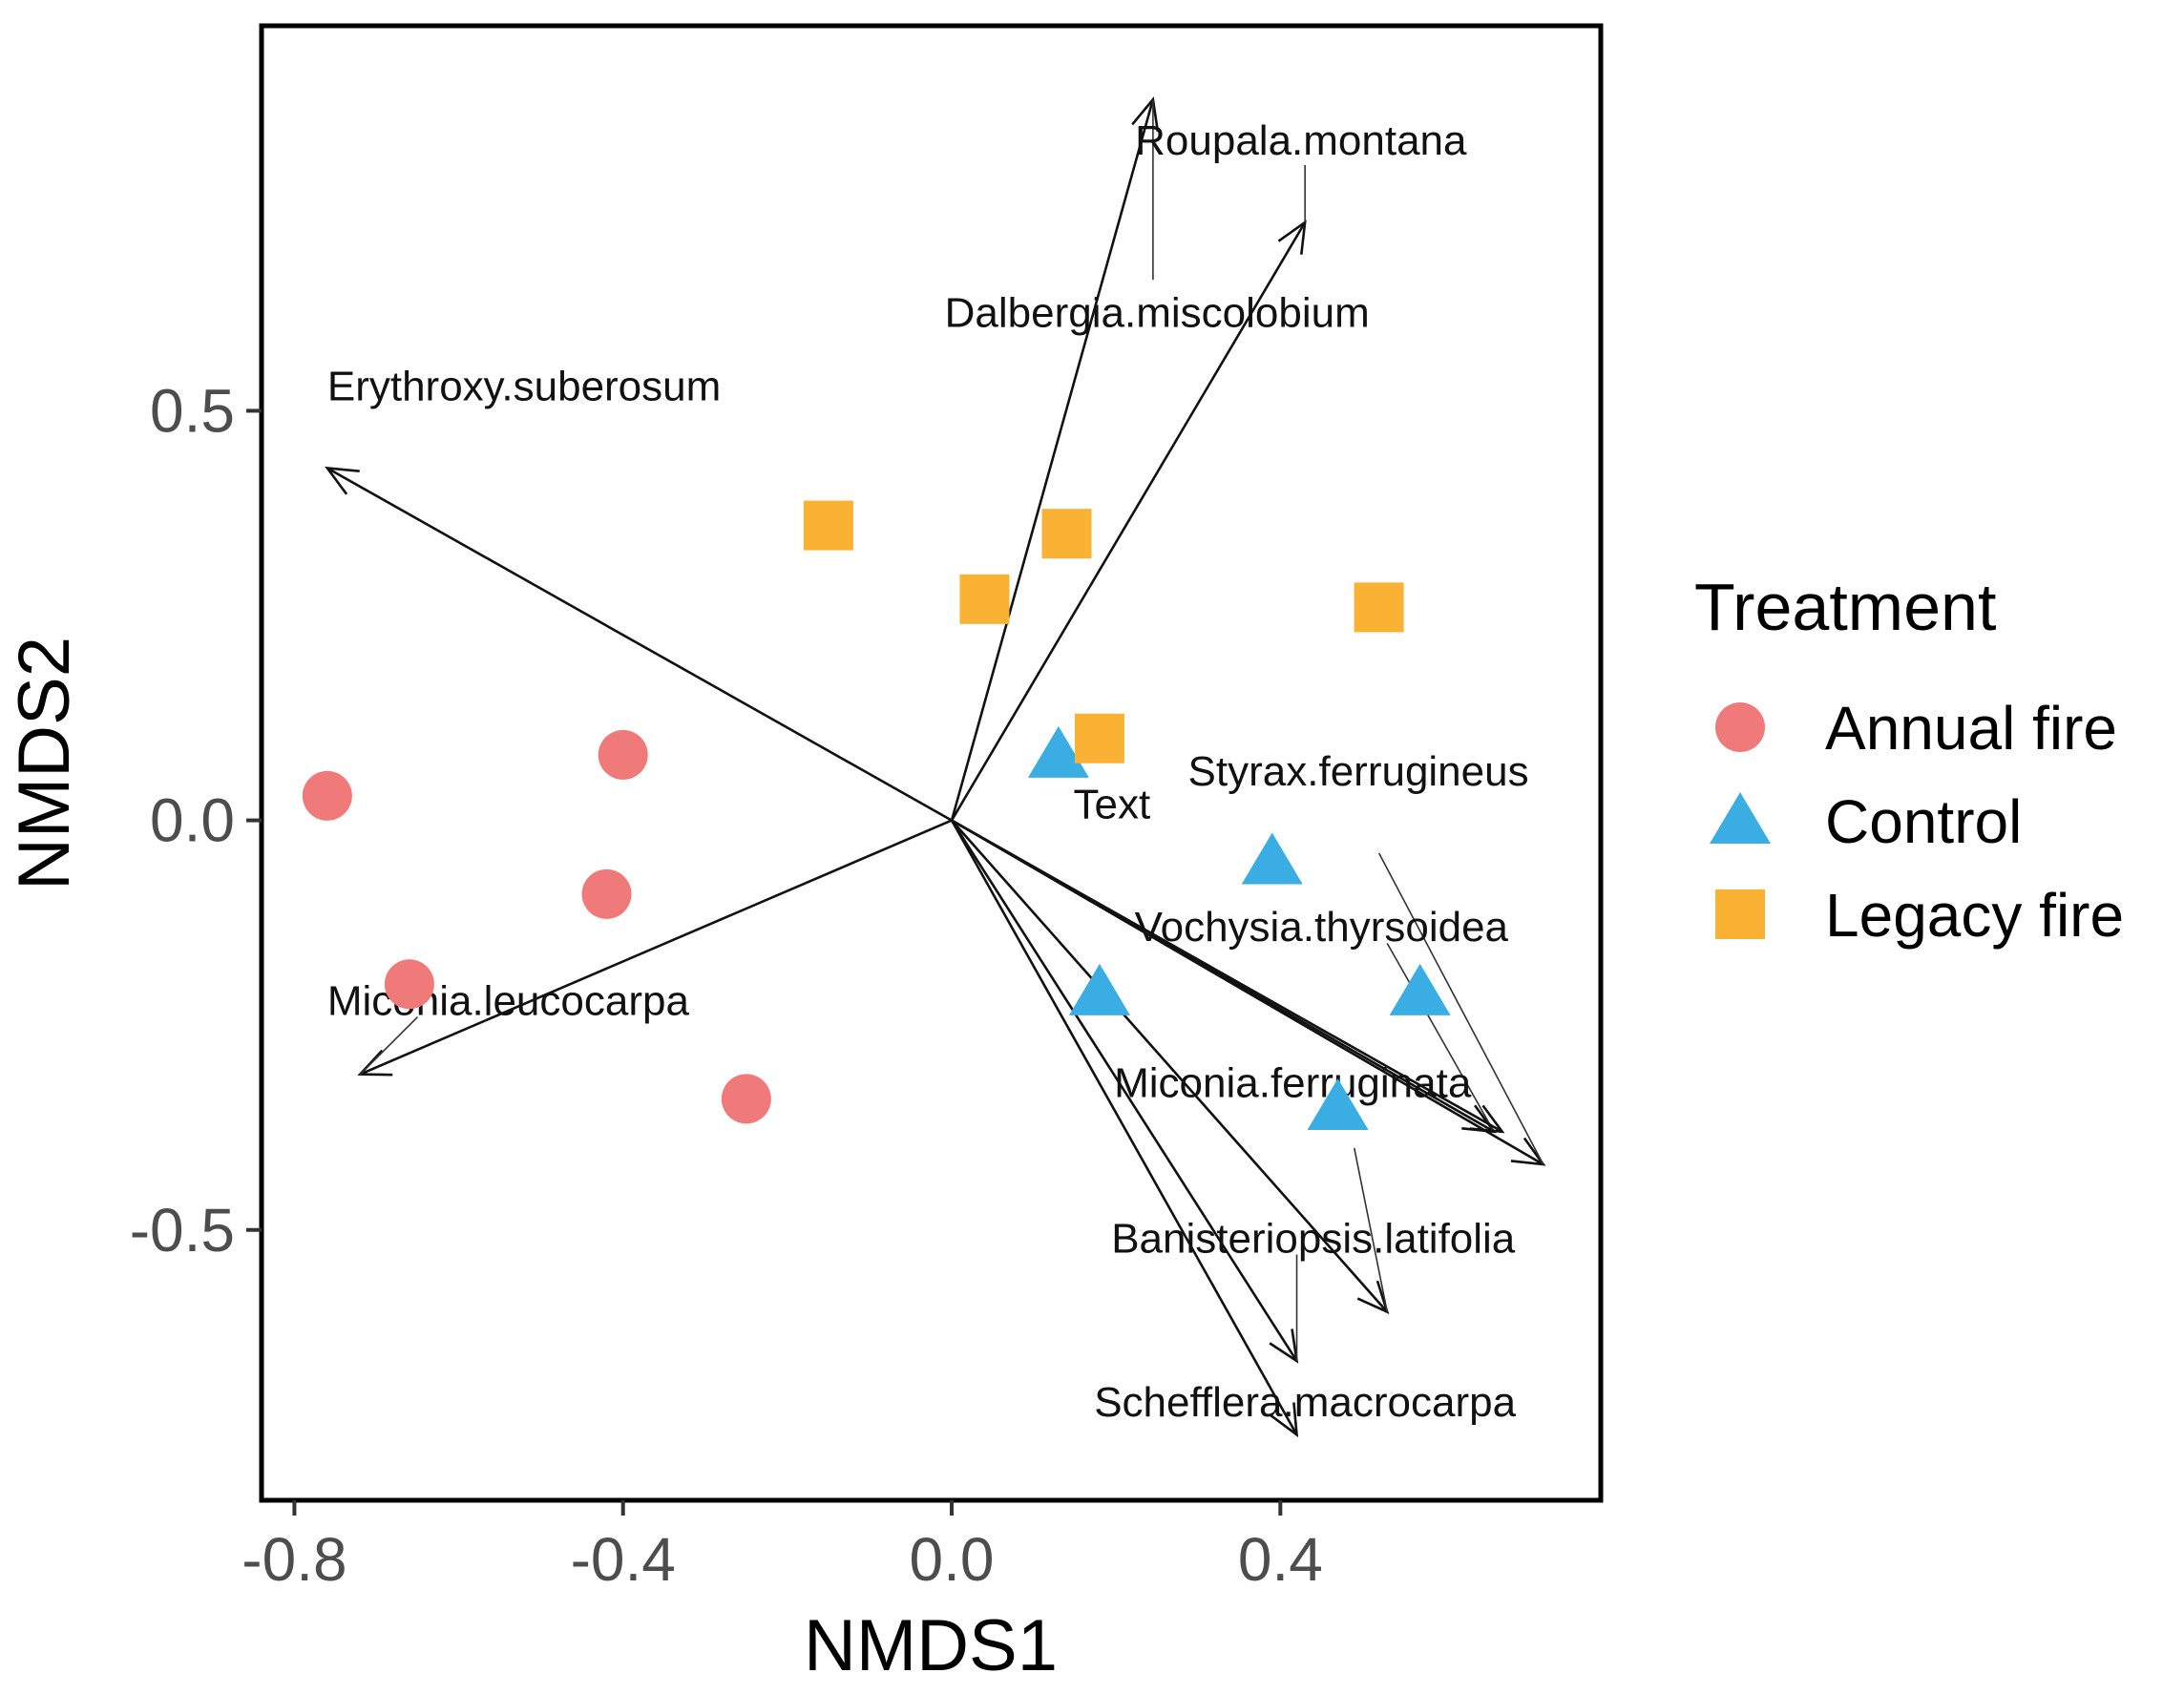 The height and width of the screenshot is (1694, 2184). I want to click on legend: Treatment Annual fire Control Legacy fire, so click(1909, 760).